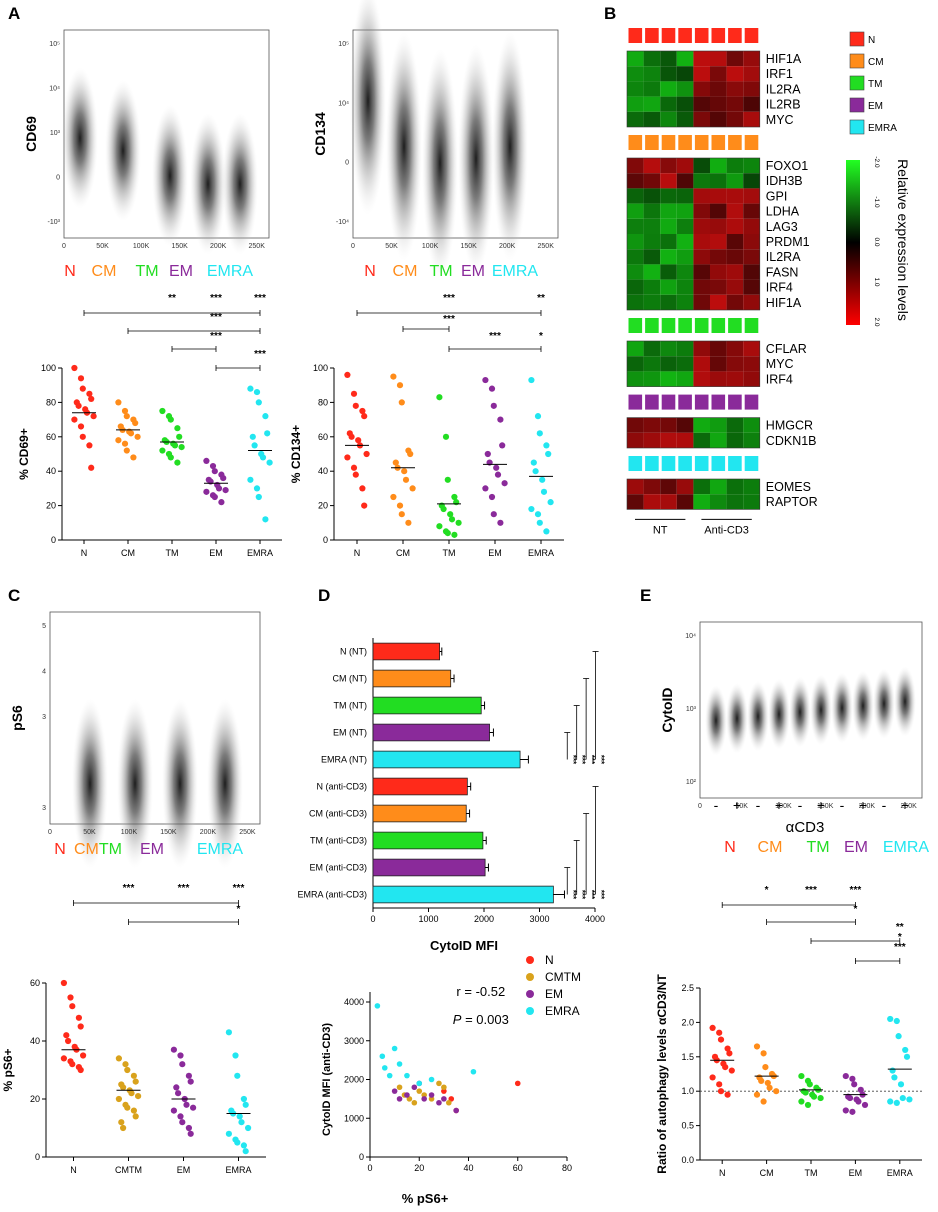 This screenshot has width=938, height=1212. What do you see at coordinates (449, 553) in the screenshot?
I see `x-tick-label: TM` at bounding box center [449, 553].